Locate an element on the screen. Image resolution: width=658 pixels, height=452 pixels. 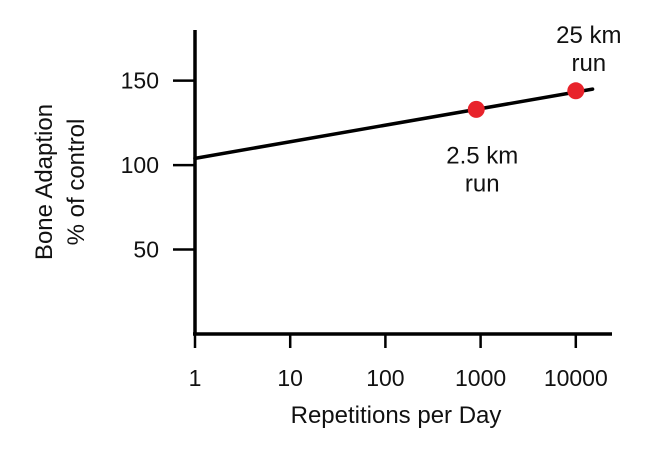
y-axis-ticks: 50 100 150 is located at coordinates (158, 165).